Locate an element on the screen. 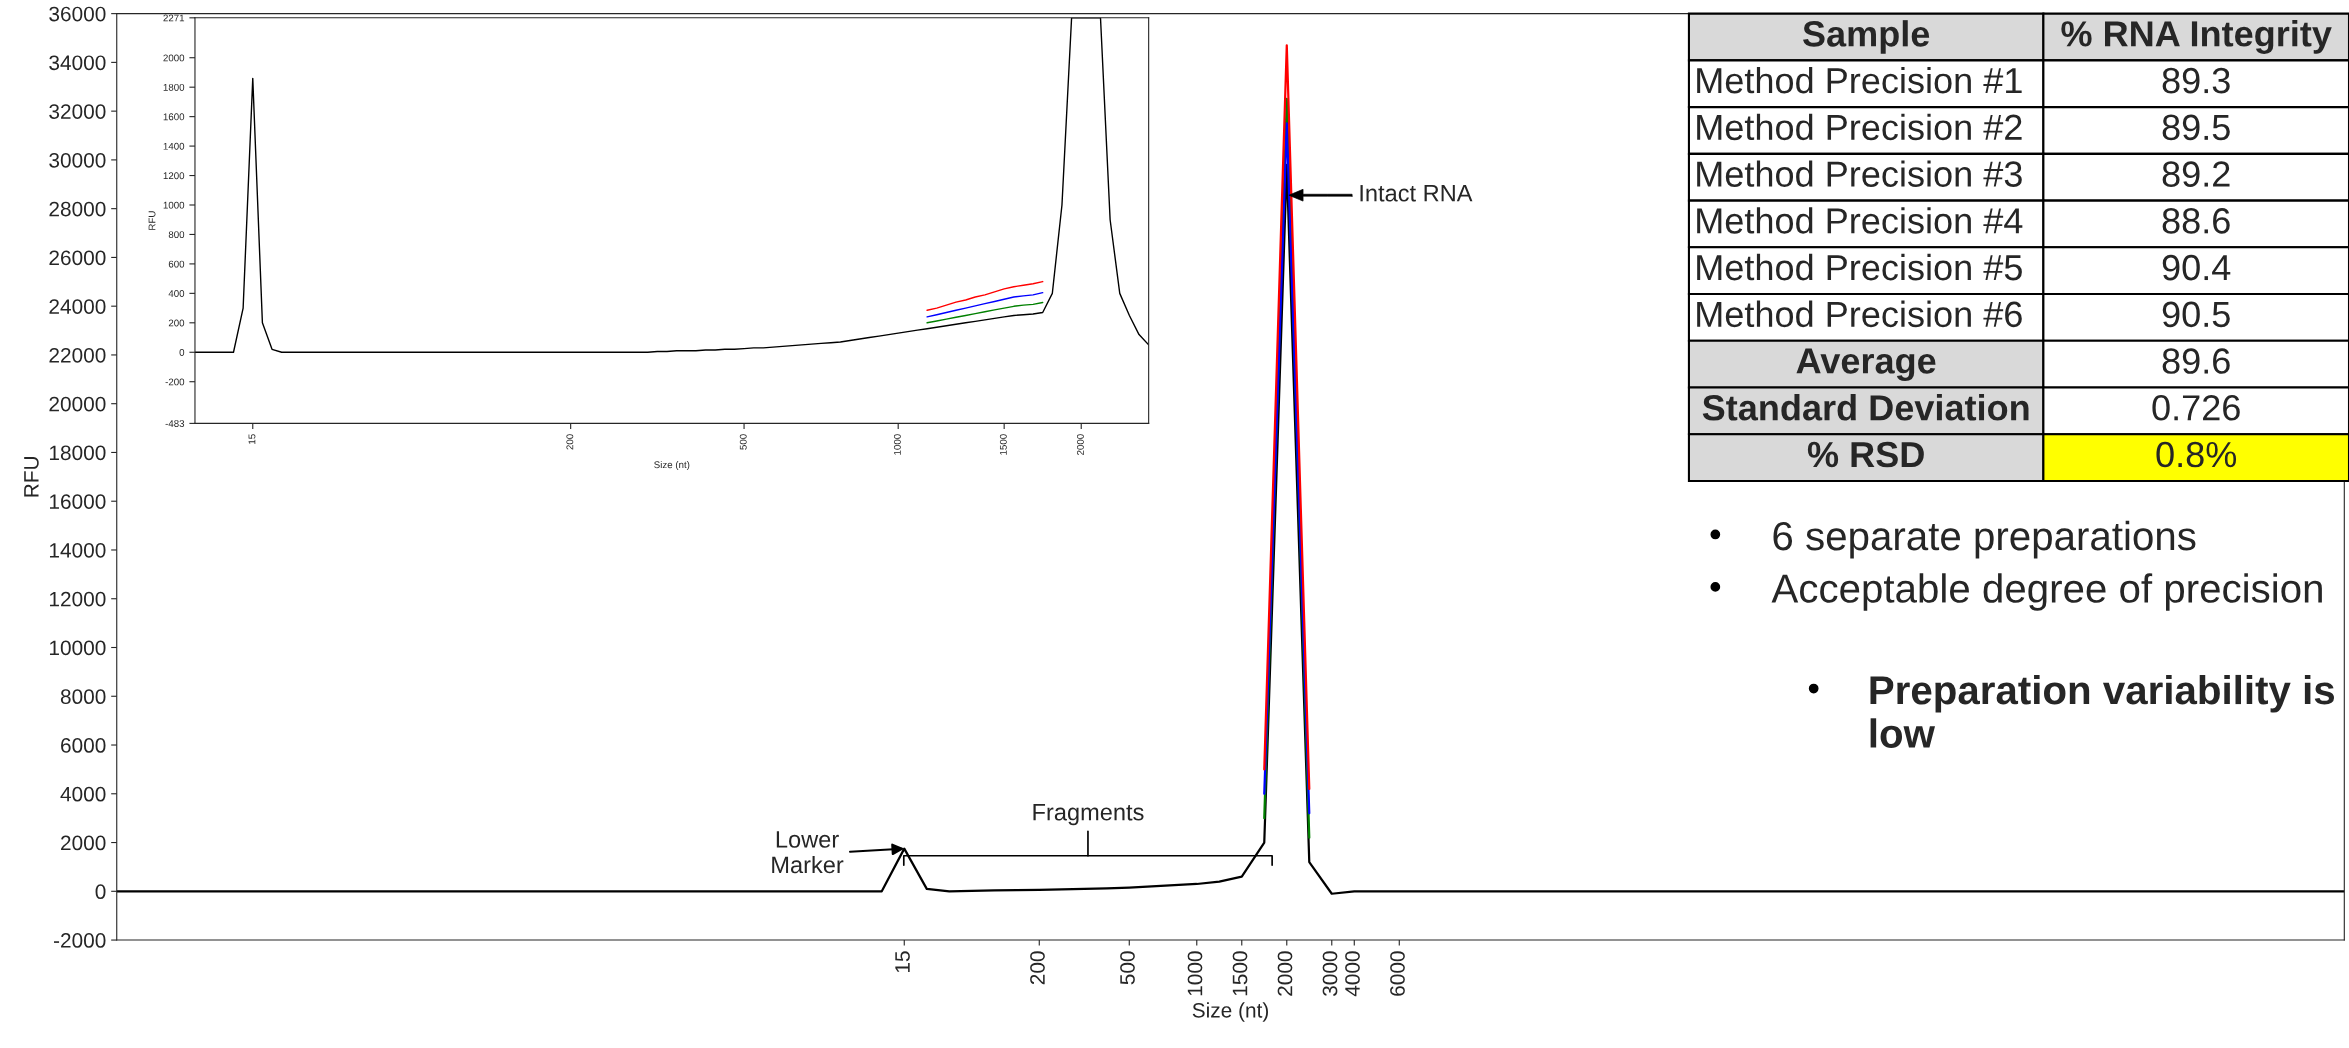  y-tick-label: 6000 is located at coordinates (83, 745).